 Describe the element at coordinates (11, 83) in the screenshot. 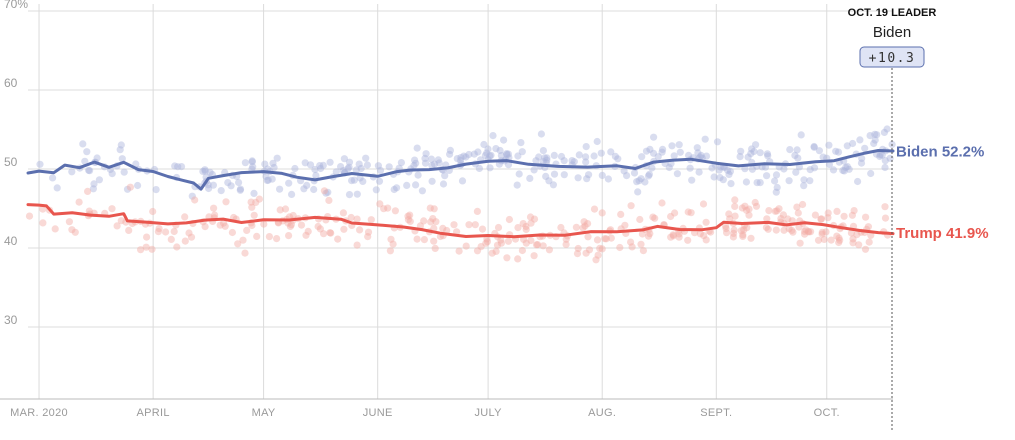

I see `y-tick-label: 60` at that location.